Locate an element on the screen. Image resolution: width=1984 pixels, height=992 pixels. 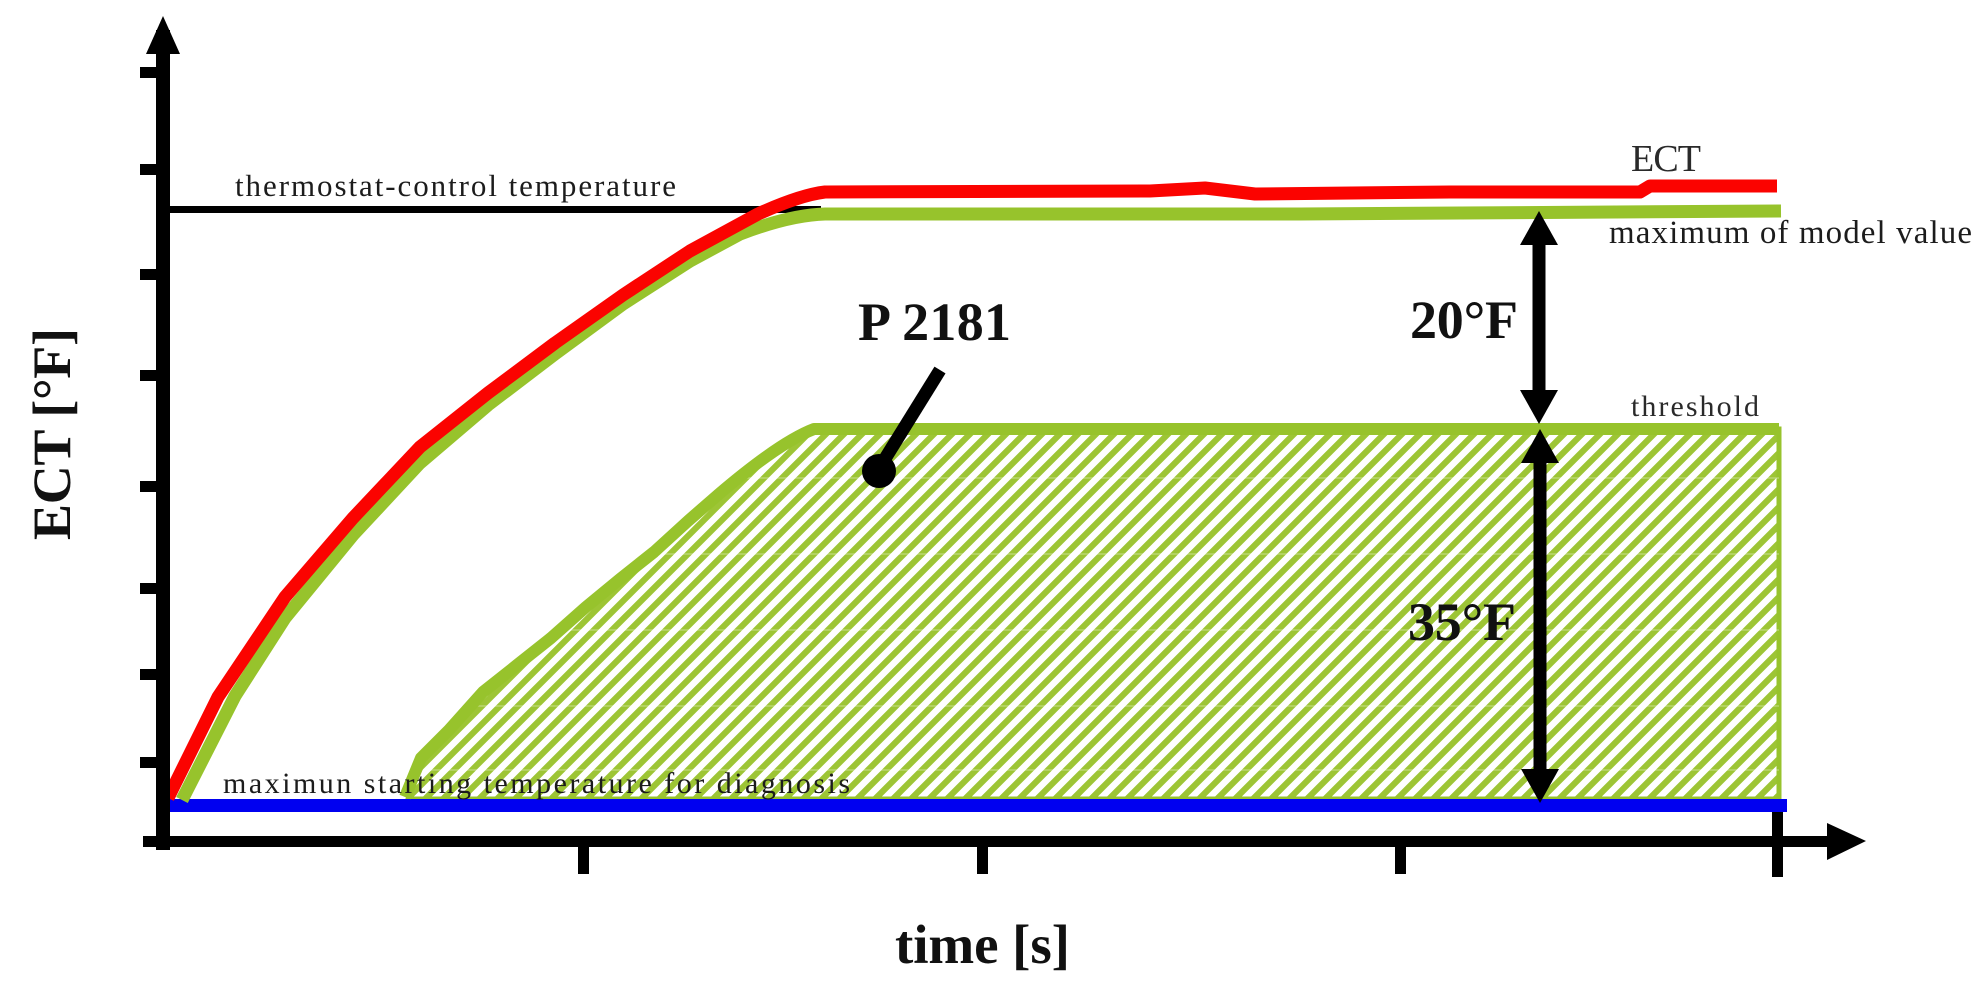
svg-text: thermostat-control temperature is located at coordinates (455, 185).